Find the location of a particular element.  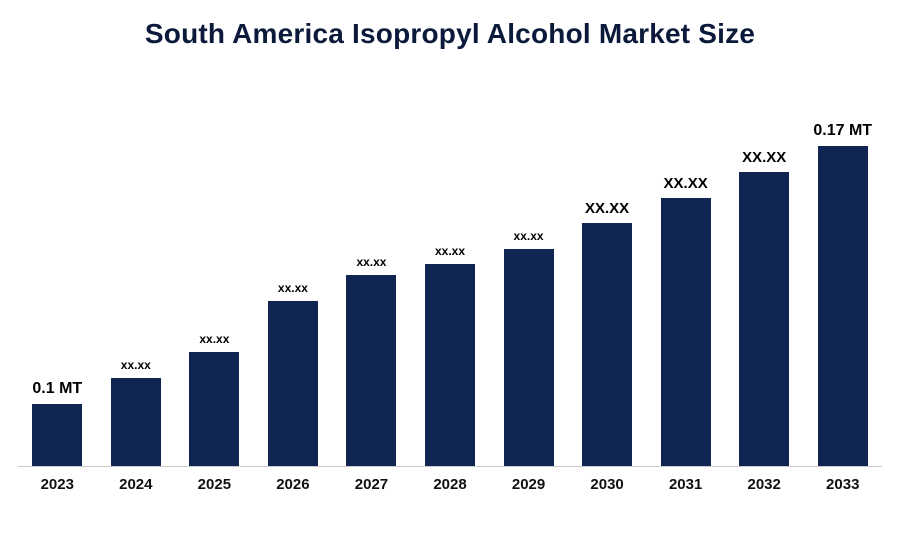

bar-2030 is located at coordinates (607, 344).